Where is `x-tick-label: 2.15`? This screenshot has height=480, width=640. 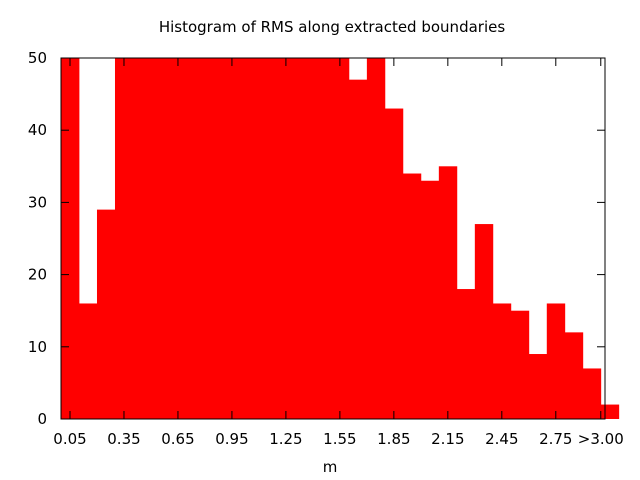 x-tick-label: 2.15 is located at coordinates (447, 439).